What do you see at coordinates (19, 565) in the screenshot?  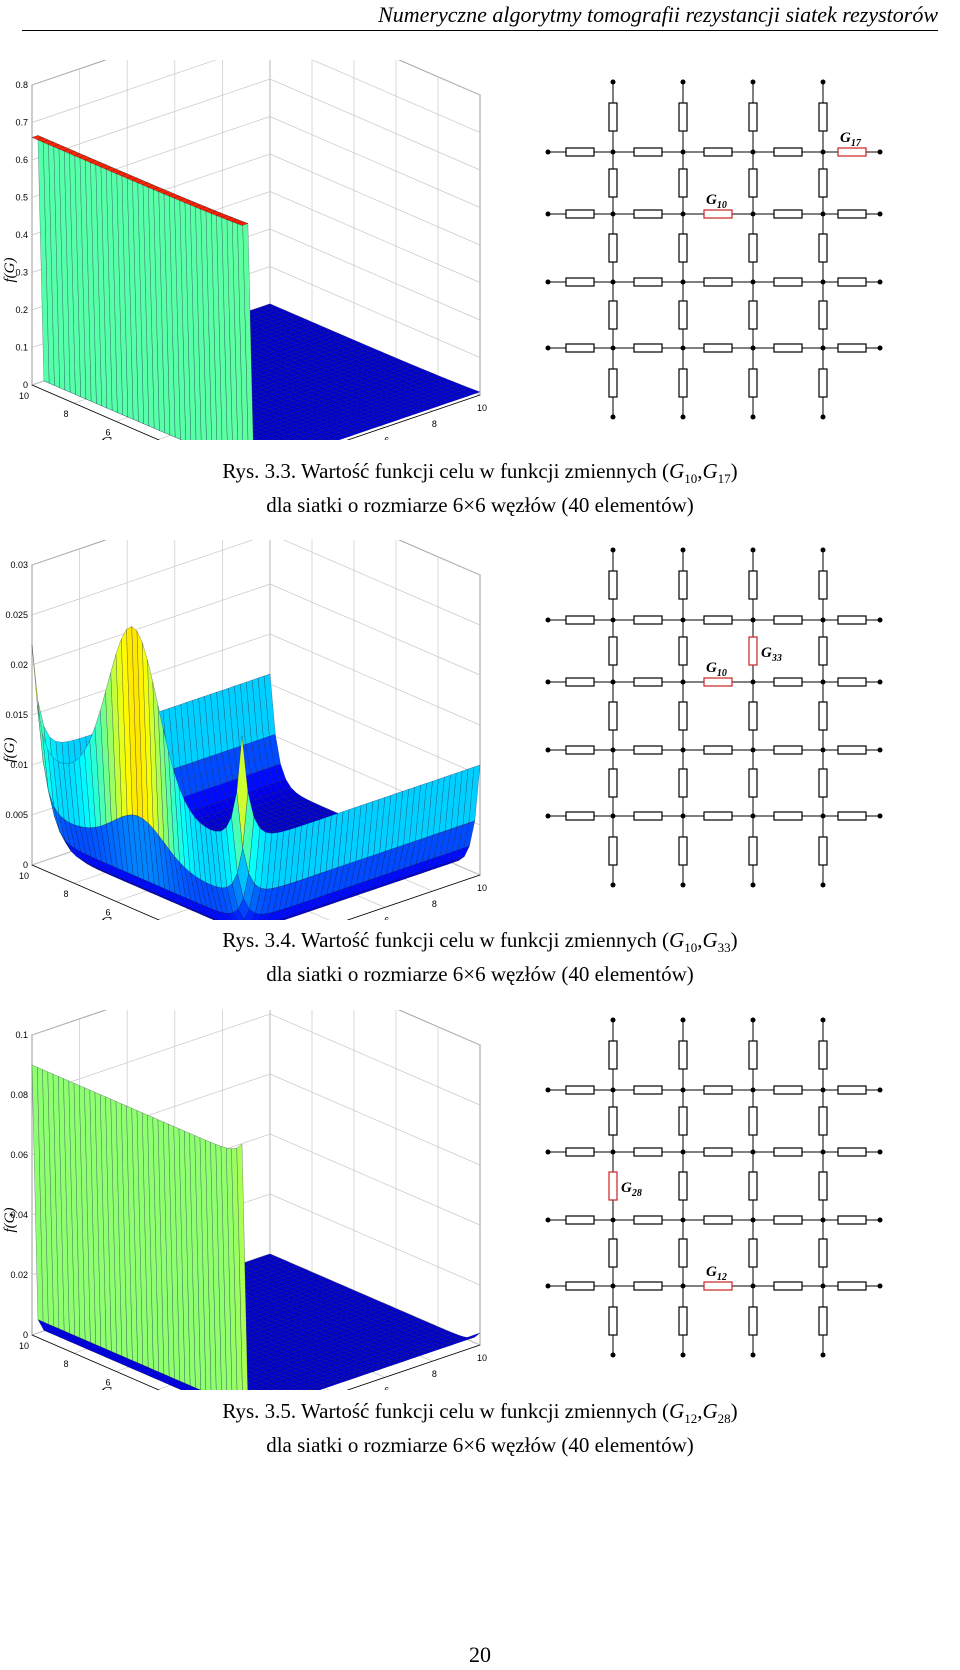 I see `z-tick-label: 0.03` at bounding box center [19, 565].